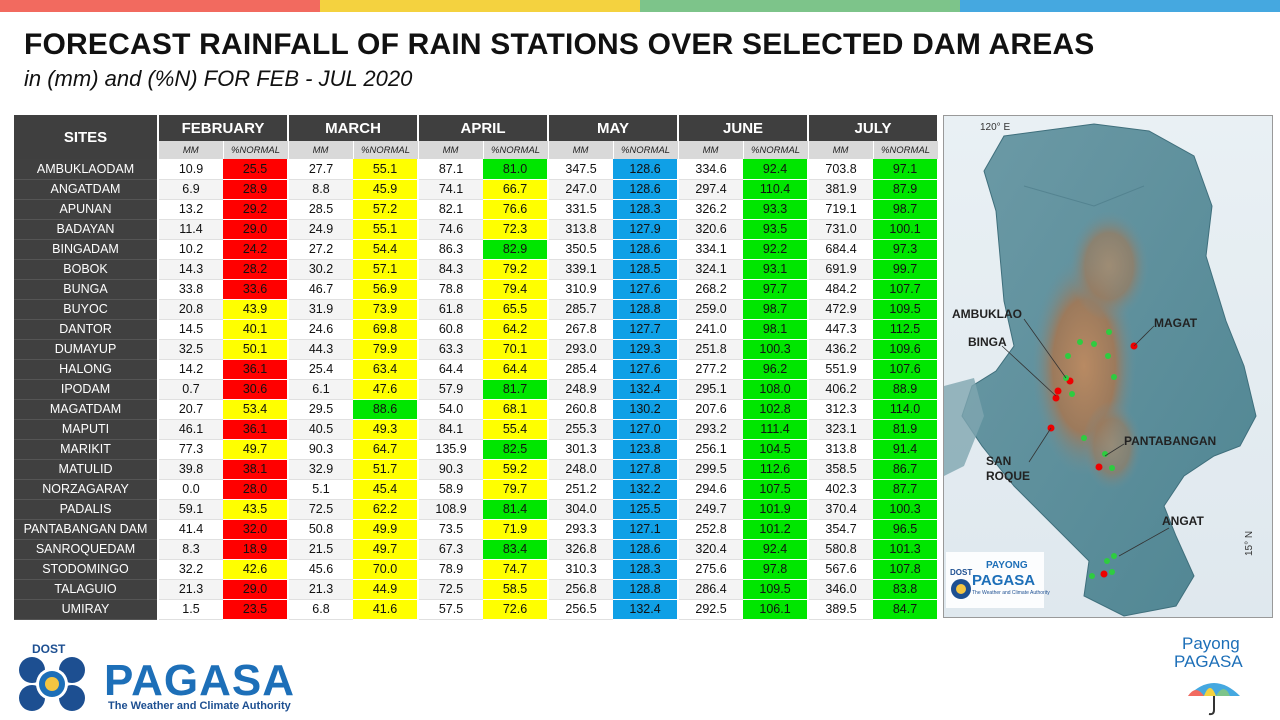  I want to click on mm-value-cell: 28.5, so click(320, 209).